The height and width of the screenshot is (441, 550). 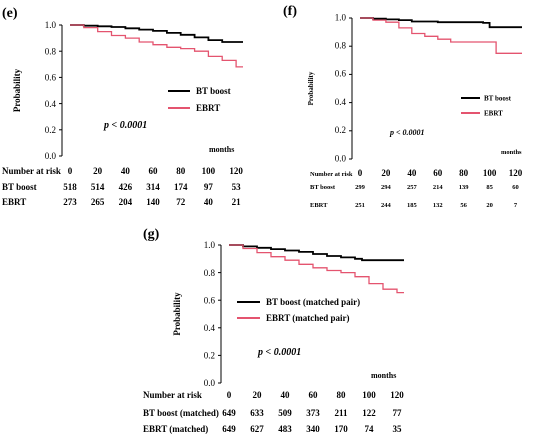 I want to click on risk-value: 132, so click(x=438, y=205).